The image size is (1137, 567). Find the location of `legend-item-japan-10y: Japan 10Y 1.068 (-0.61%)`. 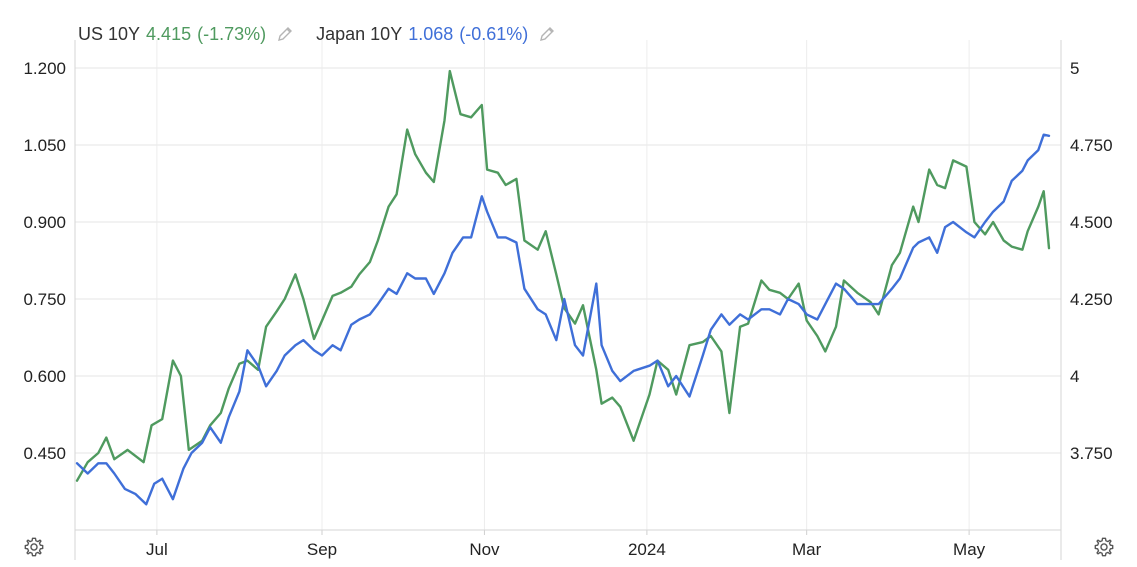

legend-item-japan-10y: Japan 10Y 1.068 (-0.61%) is located at coordinates (436, 34).